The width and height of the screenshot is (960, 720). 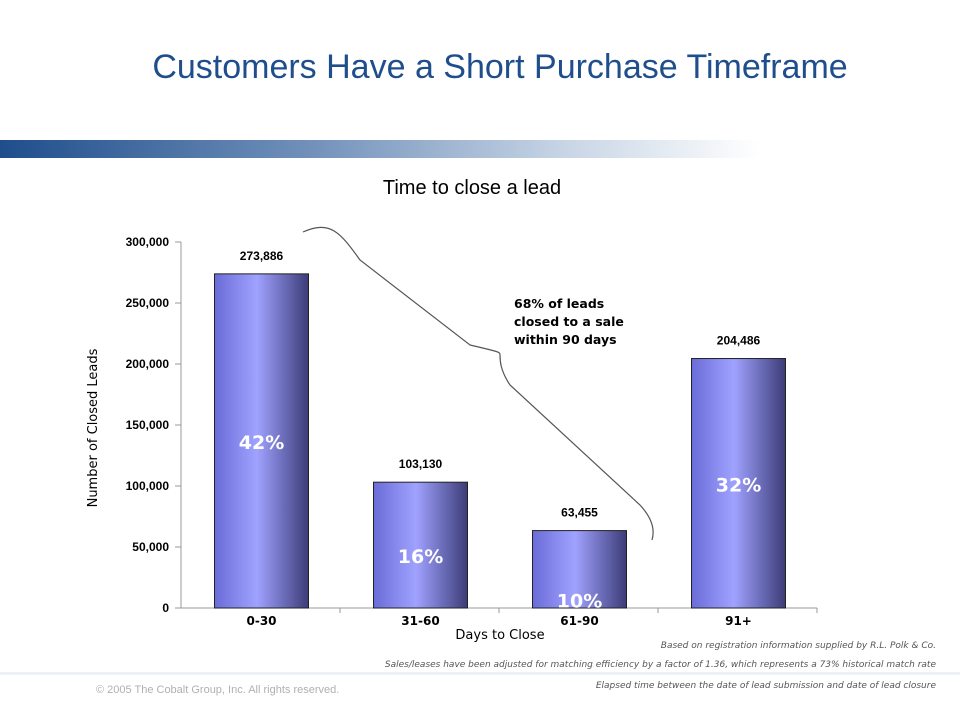 I want to click on x-tick-label: 31-60, so click(x=420, y=621).